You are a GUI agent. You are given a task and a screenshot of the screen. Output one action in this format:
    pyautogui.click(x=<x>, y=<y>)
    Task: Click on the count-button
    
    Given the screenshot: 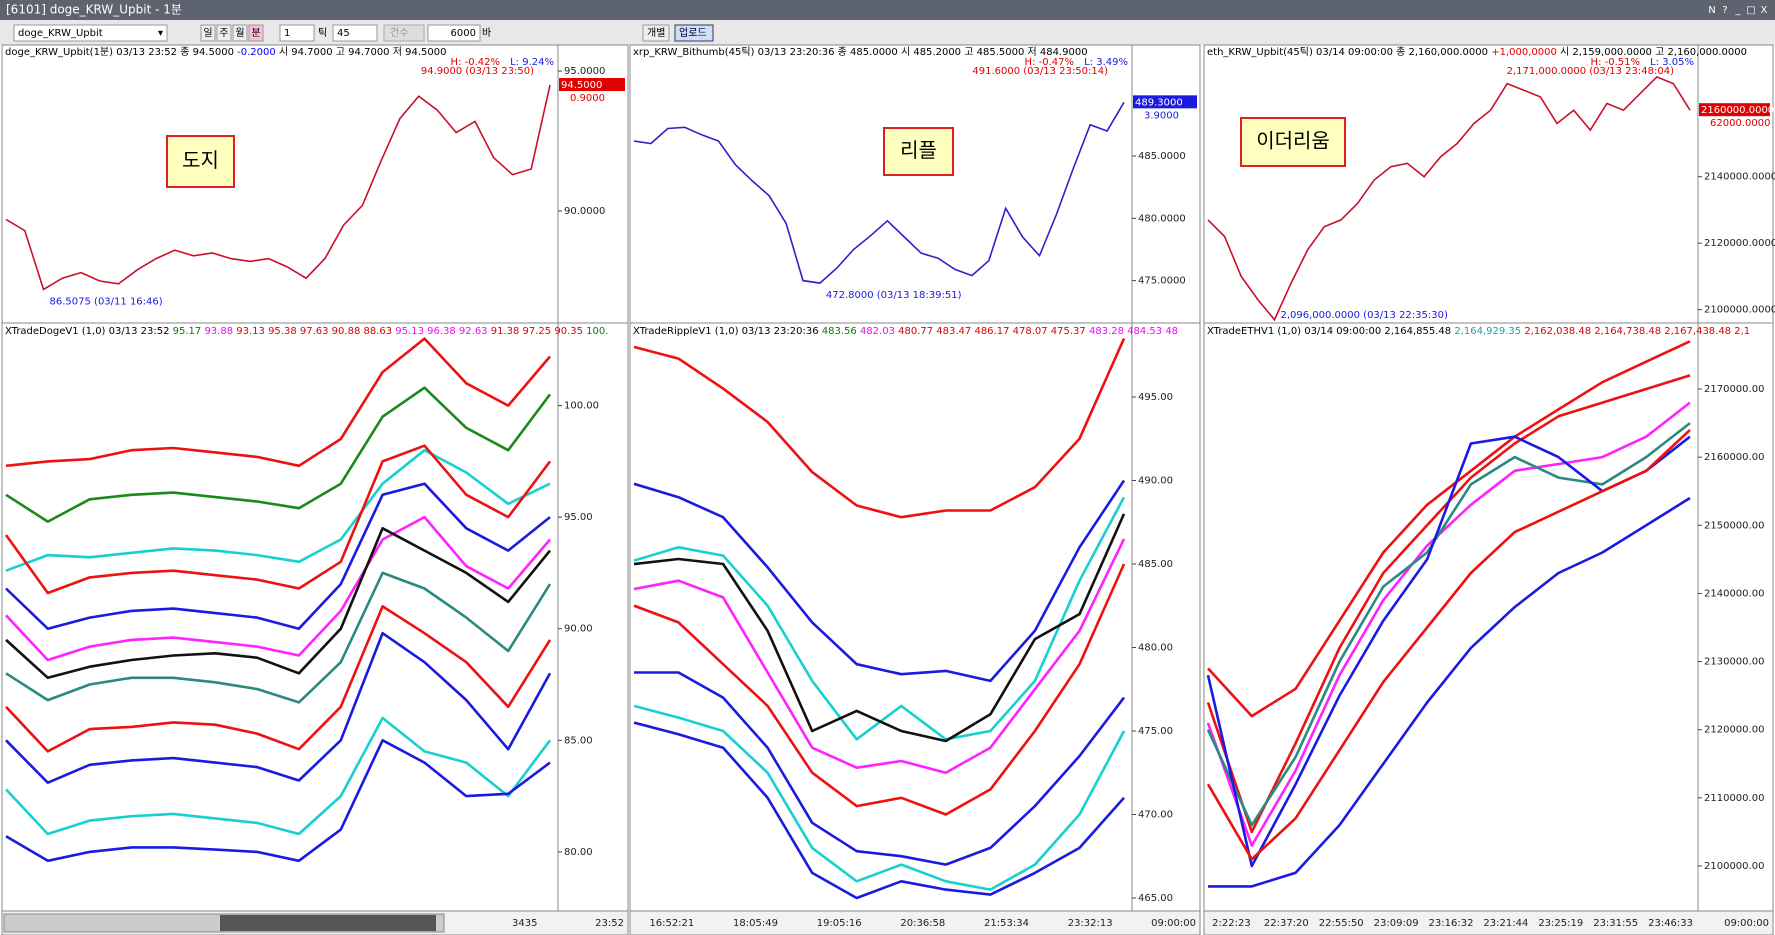 What is the action you would take?
    pyautogui.click(x=404, y=33)
    